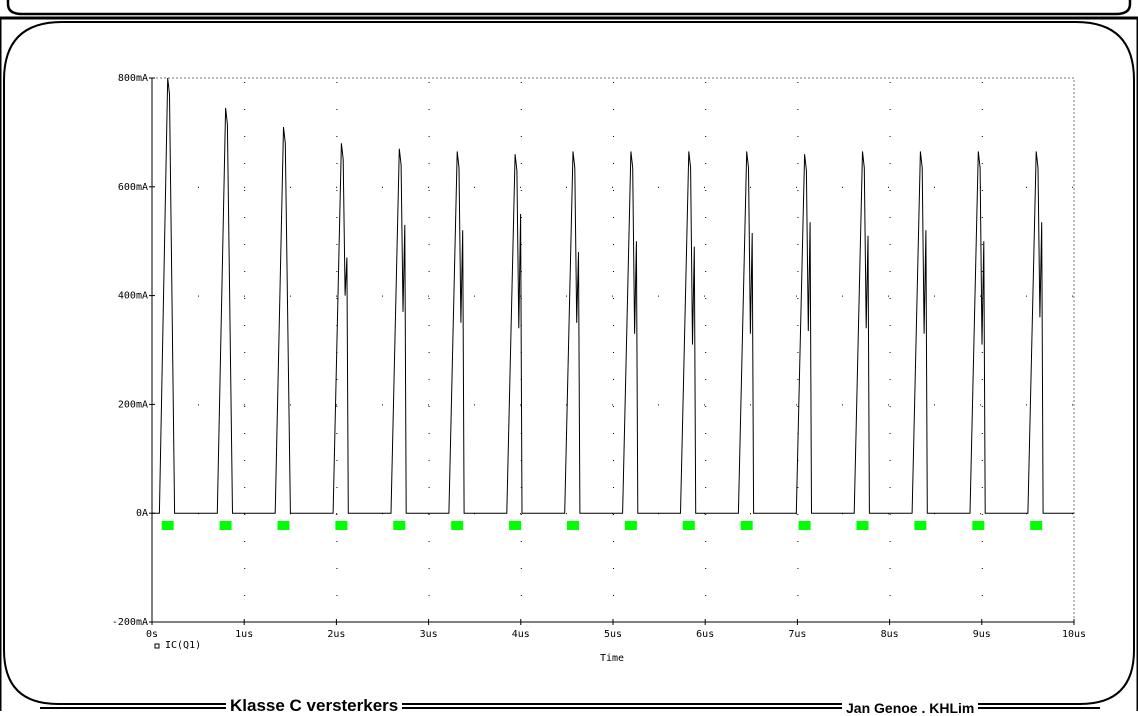  I want to click on y-tick-label: -200mA, so click(130, 622).